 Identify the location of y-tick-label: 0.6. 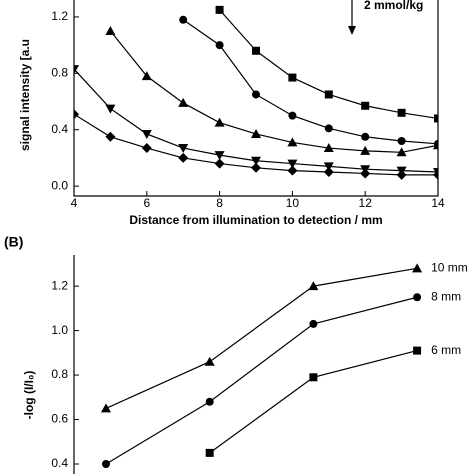
(59, 419).